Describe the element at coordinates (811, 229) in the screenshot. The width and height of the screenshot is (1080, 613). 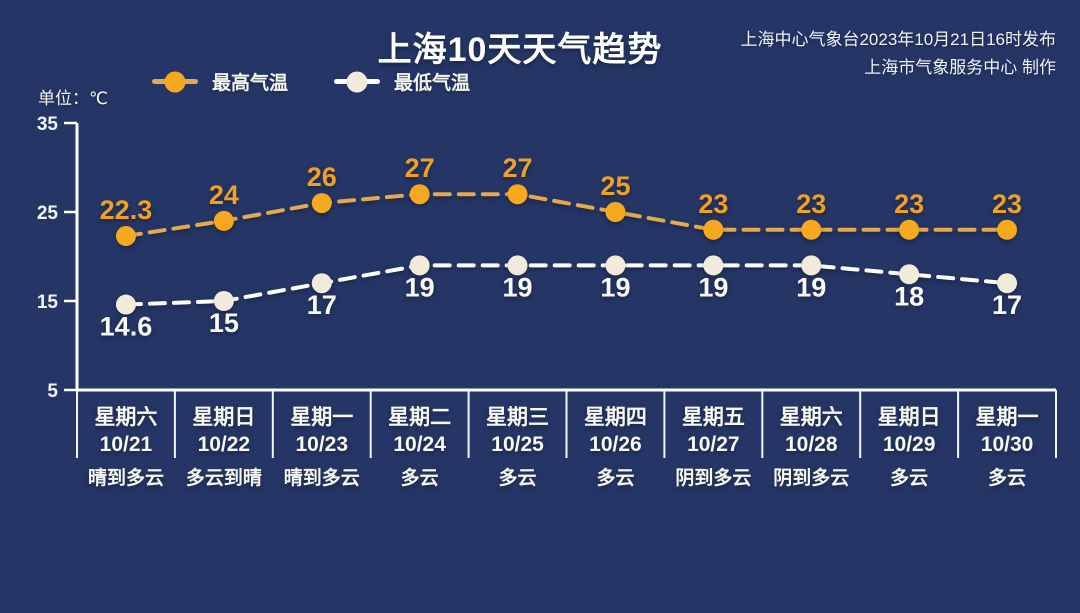
I see `high-temp-point-10/28` at that location.